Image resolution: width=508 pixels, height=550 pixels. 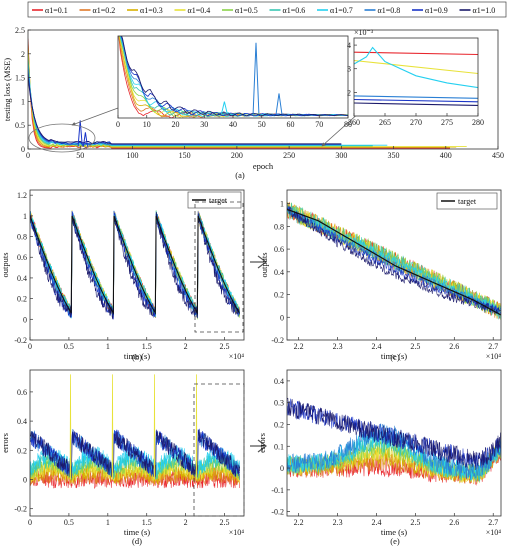 What do you see at coordinates (137, 532) in the screenshot?
I see `panel-d-xlabel: time (s)` at bounding box center [137, 532].